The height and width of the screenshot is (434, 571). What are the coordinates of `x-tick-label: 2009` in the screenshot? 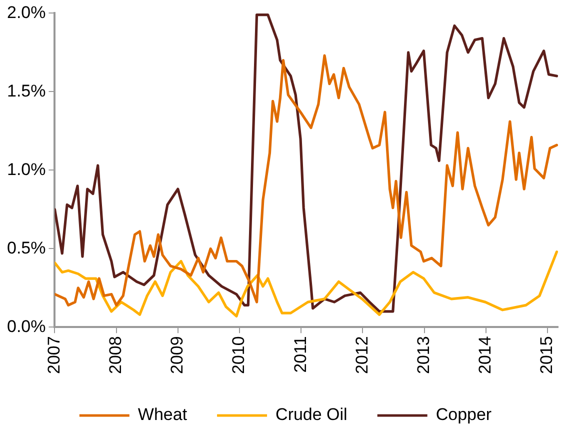 It's located at (177, 355).